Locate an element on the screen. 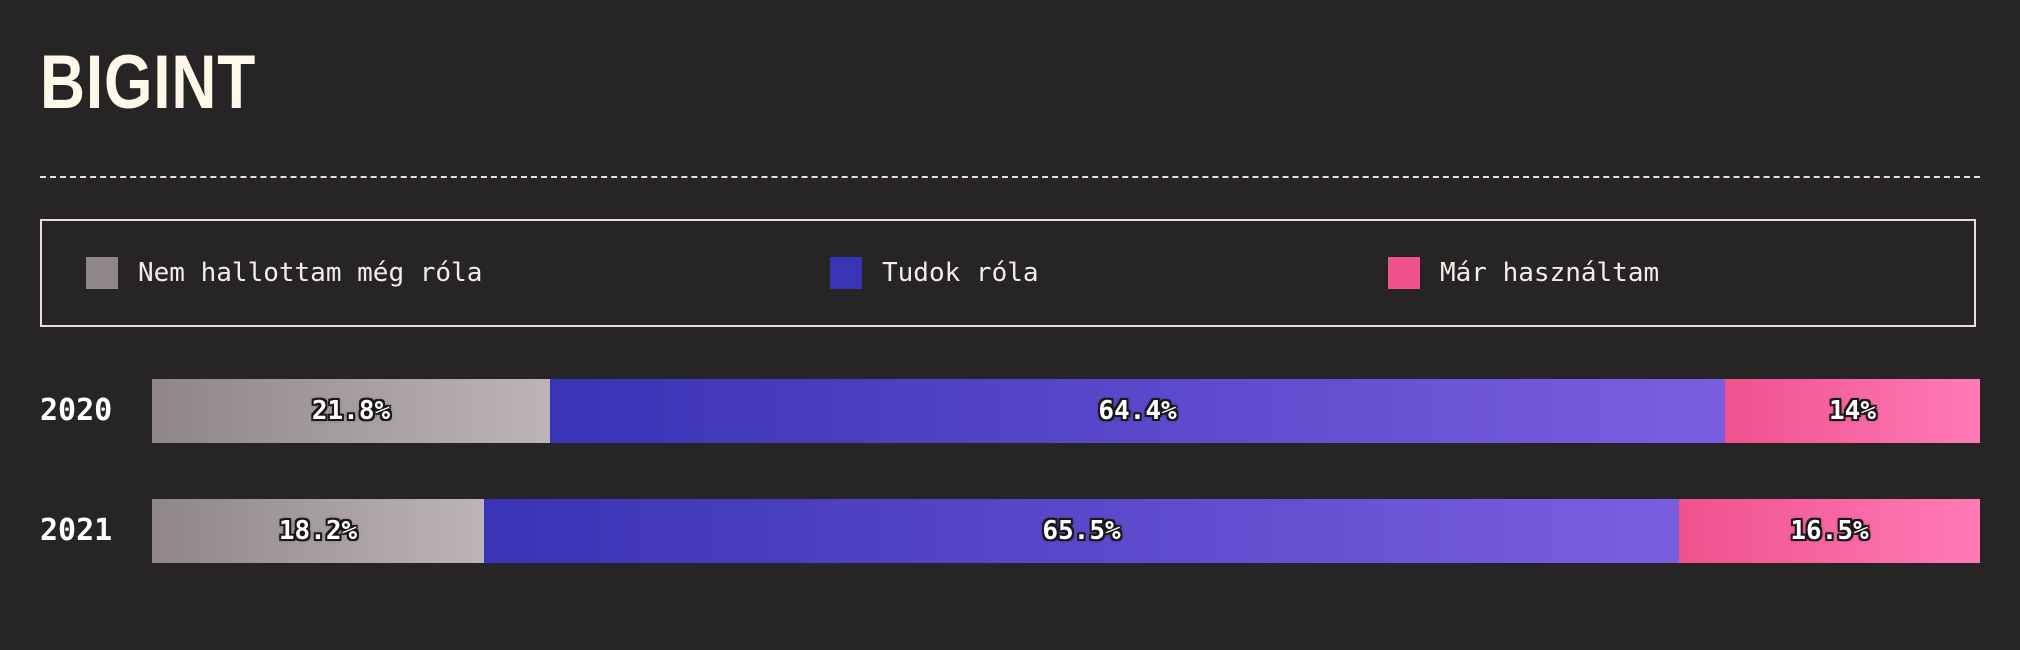 The width and height of the screenshot is (2020, 650). bar-track-2021: 18.2% 65.5% 16.5% is located at coordinates (1066, 531).